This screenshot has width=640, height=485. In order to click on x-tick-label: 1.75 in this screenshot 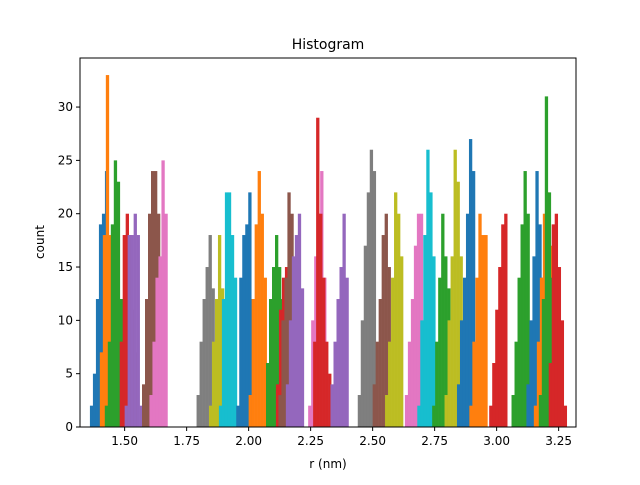, I will do `click(186, 441)`.